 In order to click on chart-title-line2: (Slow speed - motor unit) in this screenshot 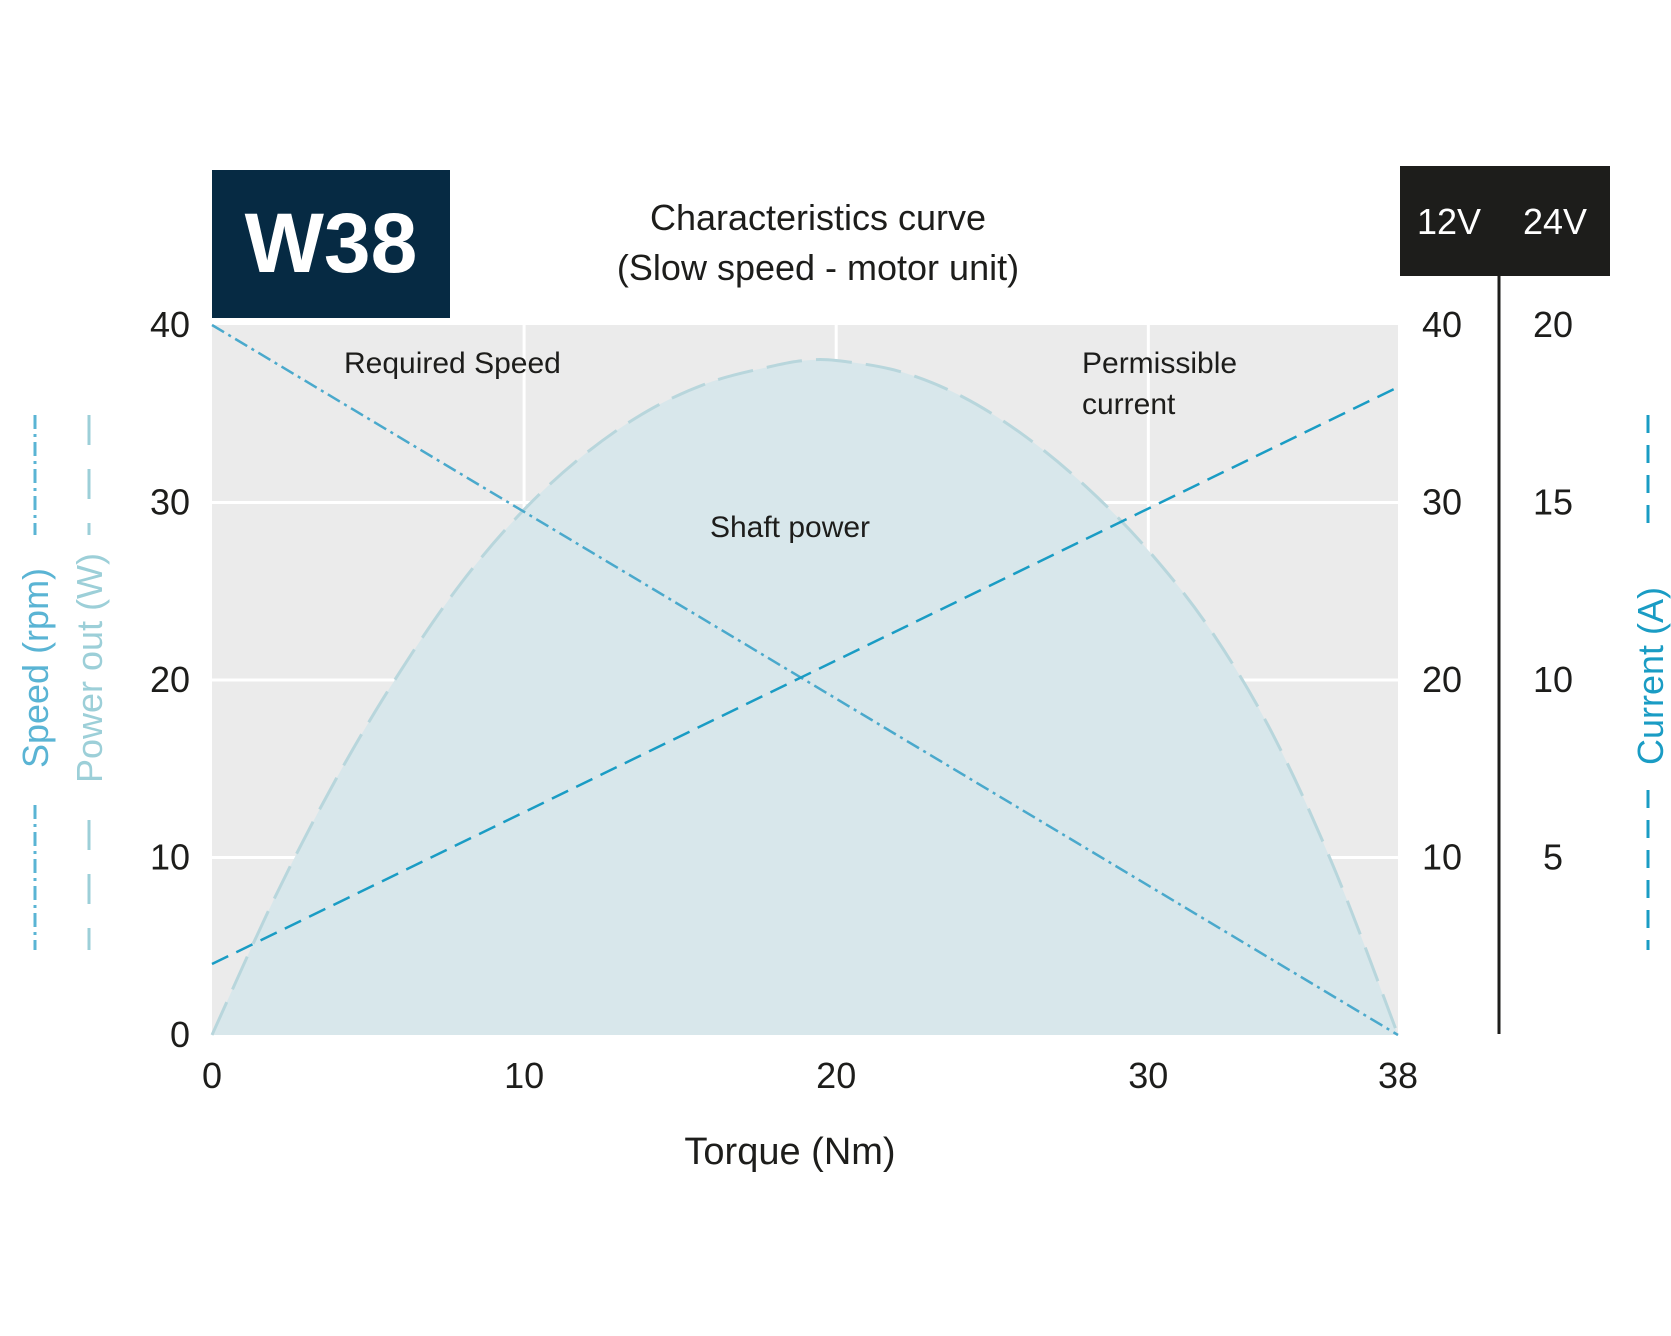, I will do `click(818, 267)`.